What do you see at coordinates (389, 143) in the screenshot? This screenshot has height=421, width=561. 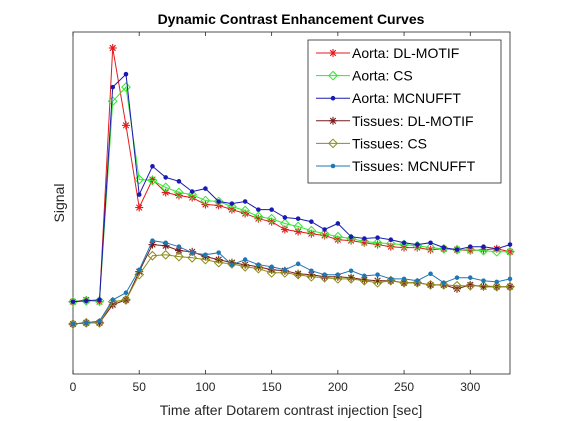 I see `legend-label: Tissues: CS` at bounding box center [389, 143].